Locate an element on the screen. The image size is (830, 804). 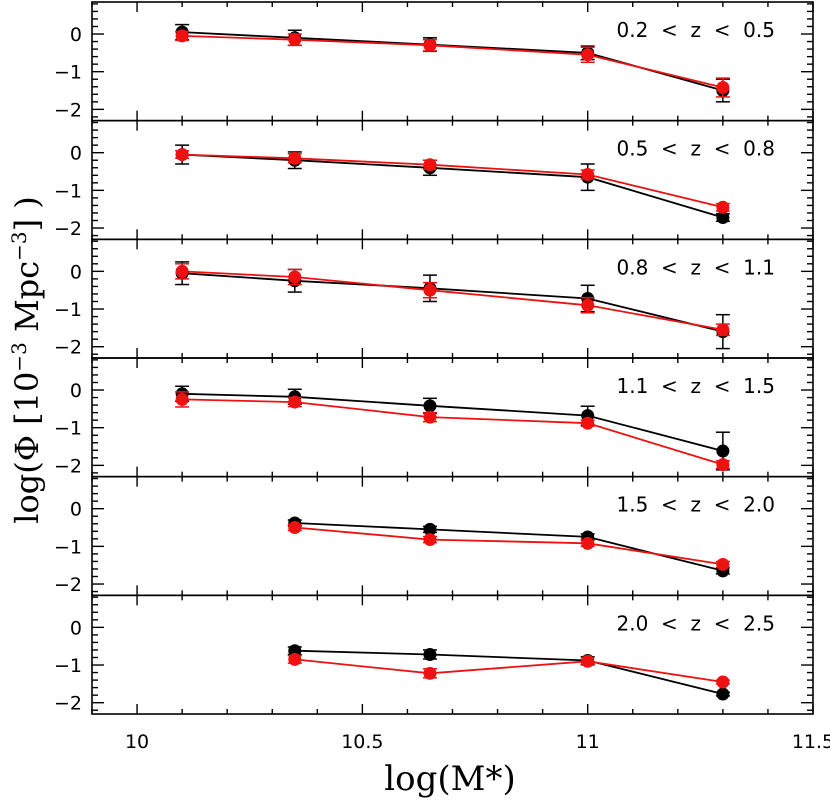
panel-5: 0 −1 −2 1.5 < z < 2.0 is located at coordinates (434, 536).